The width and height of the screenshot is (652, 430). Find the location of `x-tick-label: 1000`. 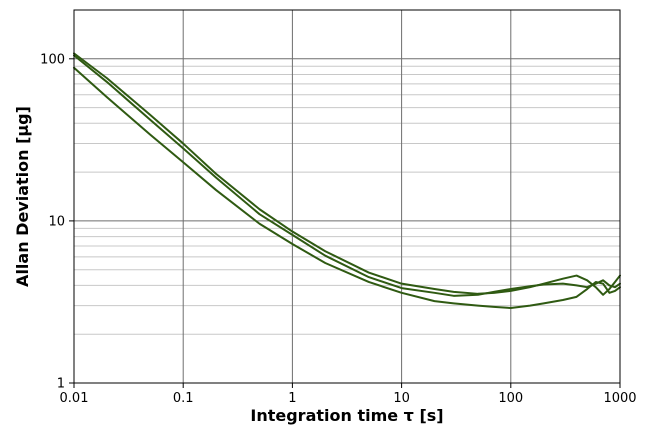

x-tick-label: 1000 is located at coordinates (619, 398).